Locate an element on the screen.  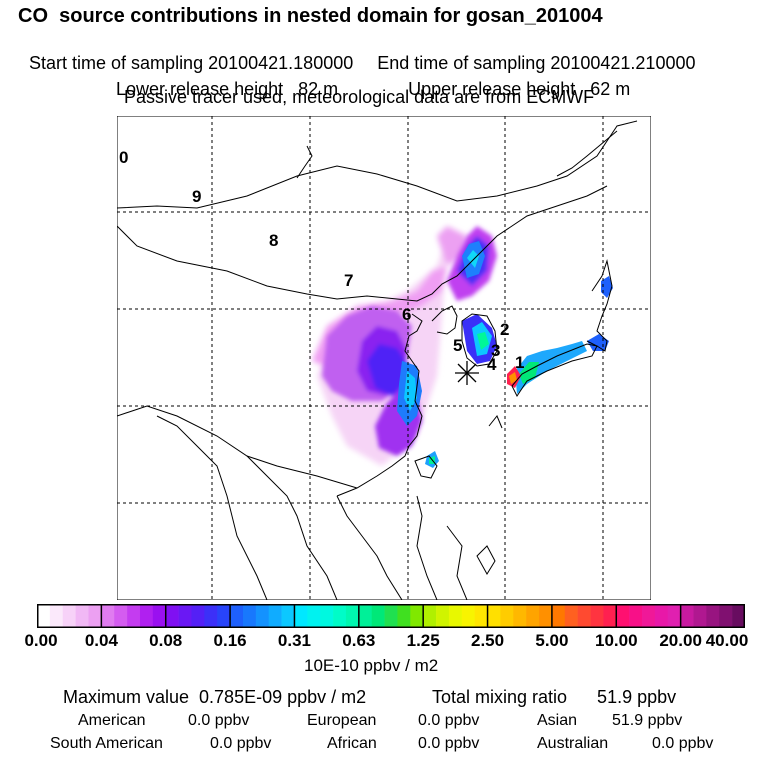
region-label-0: 0 is located at coordinates (123, 157).